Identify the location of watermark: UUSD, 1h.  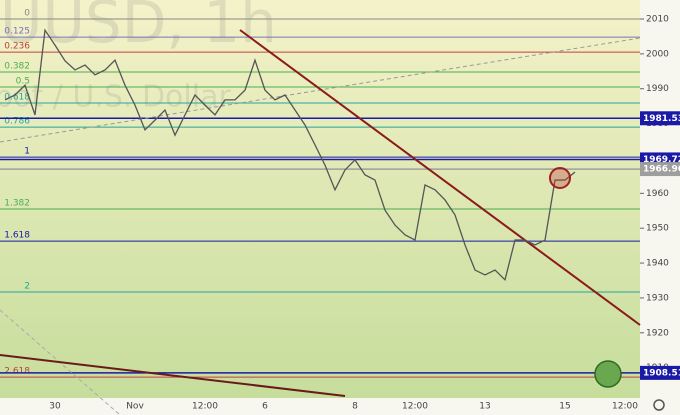
(138, 28).